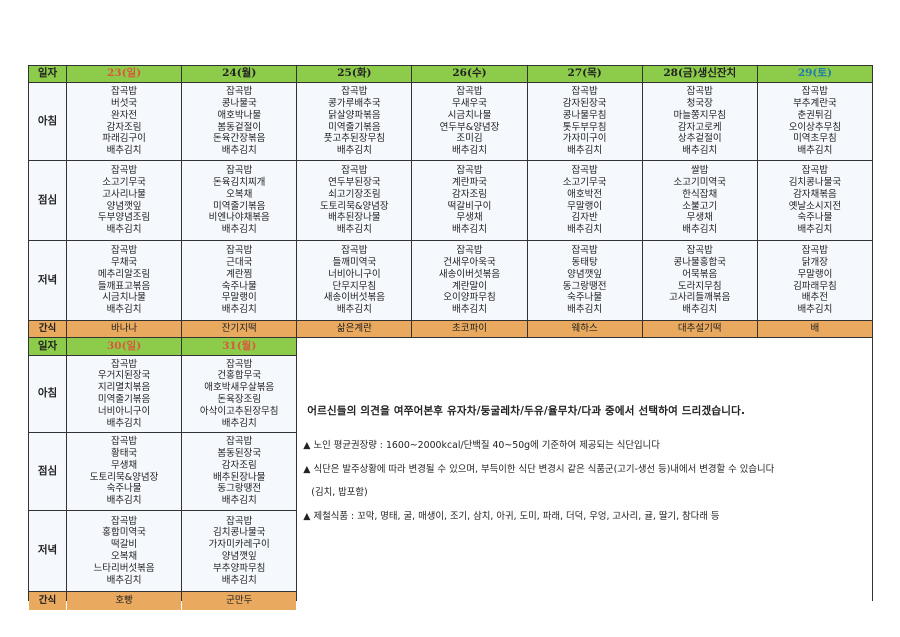 The width and height of the screenshot is (900, 637). What do you see at coordinates (239, 274) in the screenshot?
I see `menu-item: 계란찜` at bounding box center [239, 274].